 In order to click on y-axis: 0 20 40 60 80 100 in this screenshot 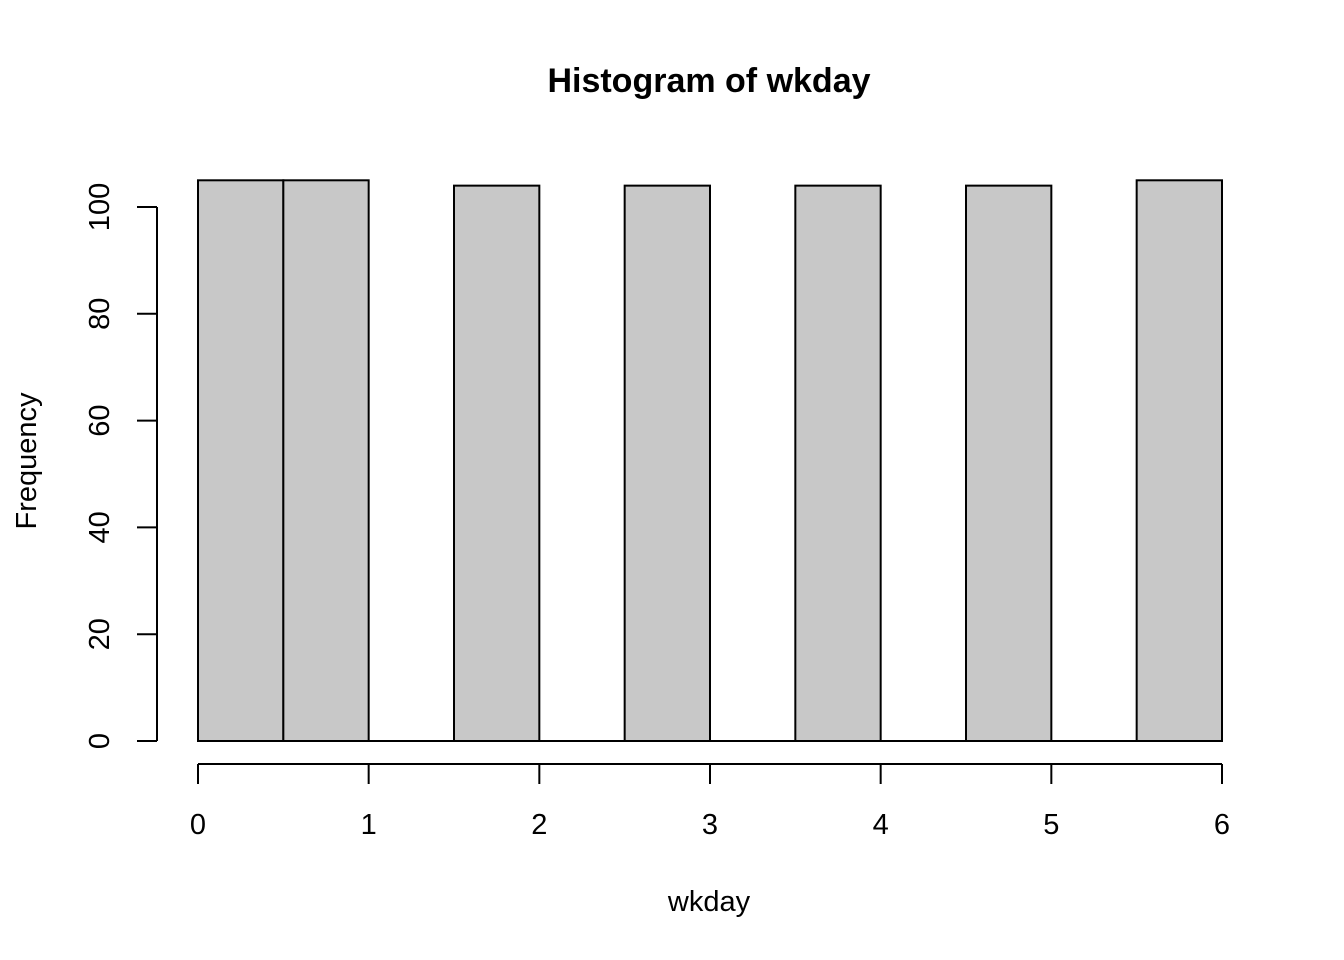, I will do `click(121, 466)`.